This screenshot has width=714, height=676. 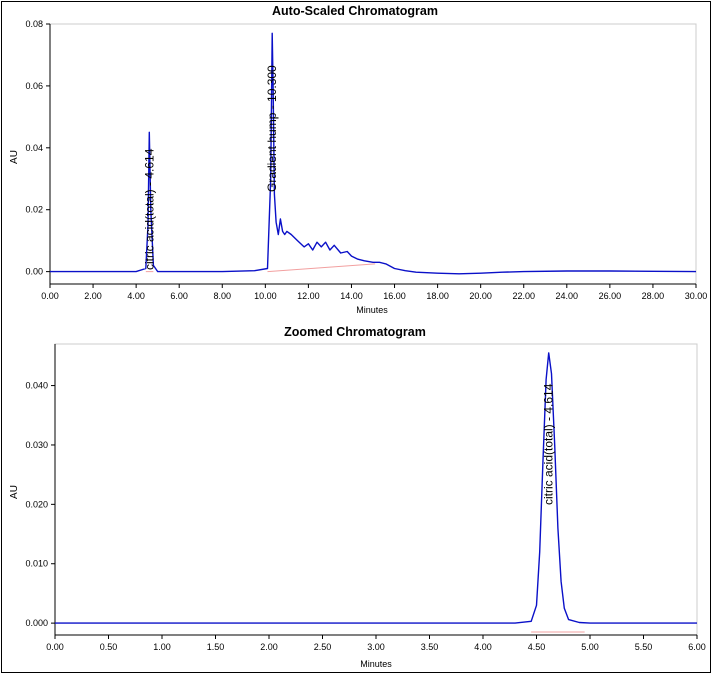 What do you see at coordinates (109, 647) in the screenshot?
I see `x-tick-label: 0.50` at bounding box center [109, 647].